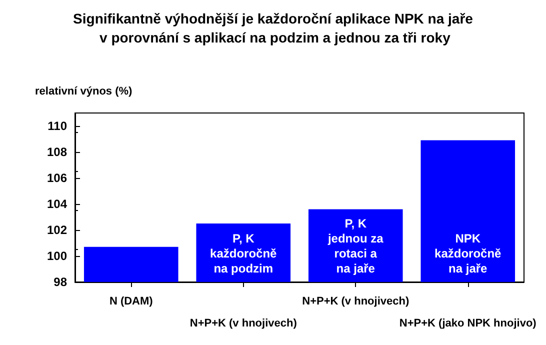 This screenshot has width=546, height=345. I want to click on y-tick-label: 108, so click(57, 152).